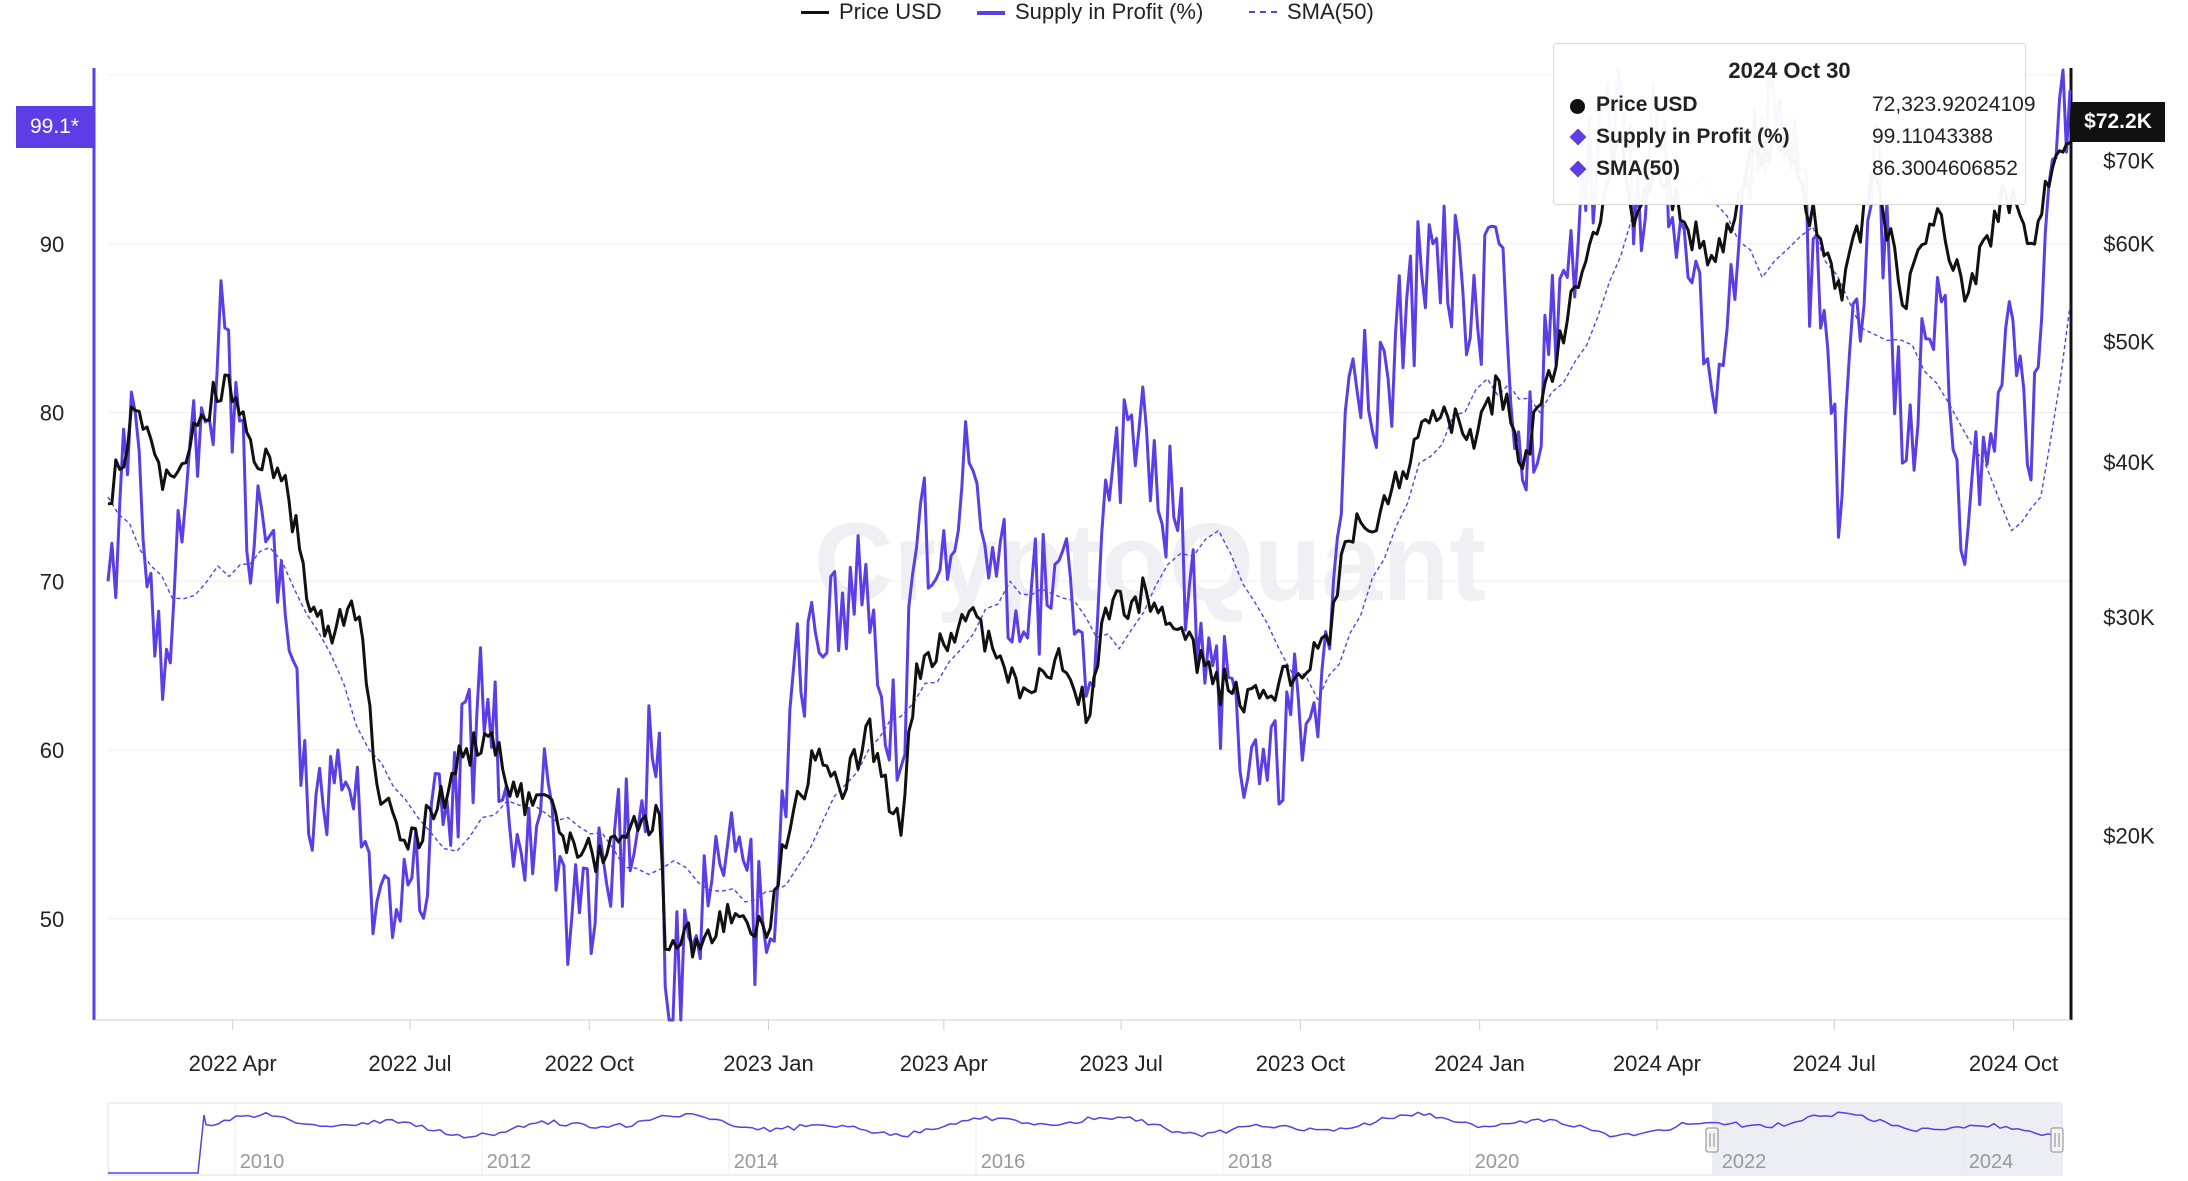 This screenshot has width=2188, height=1181. Describe the element at coordinates (2013, 1063) in the screenshot. I see `x-tick-label: 2024 Oct` at that location.